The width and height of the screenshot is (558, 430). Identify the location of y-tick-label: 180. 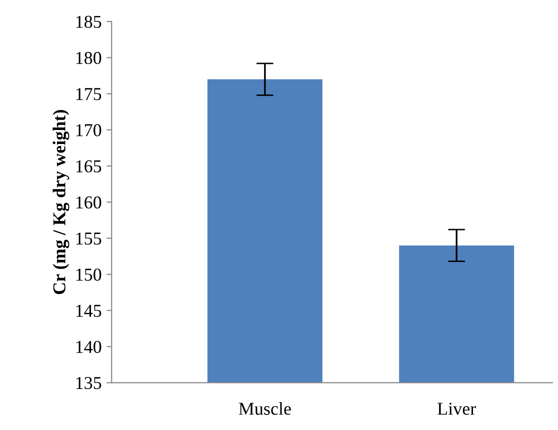
(89, 58).